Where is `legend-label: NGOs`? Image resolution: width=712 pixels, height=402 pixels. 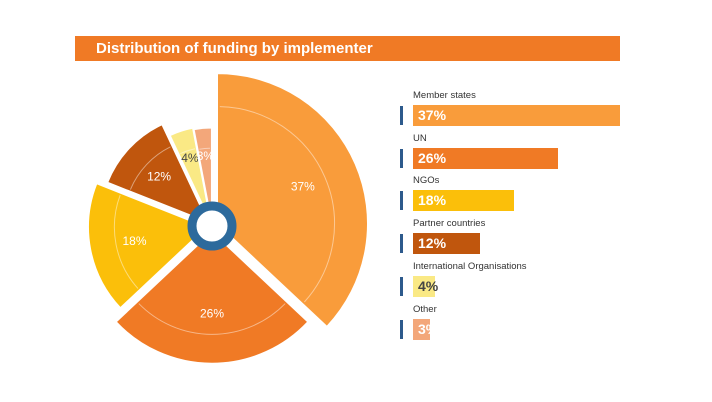 legend-label: NGOs is located at coordinates (426, 181).